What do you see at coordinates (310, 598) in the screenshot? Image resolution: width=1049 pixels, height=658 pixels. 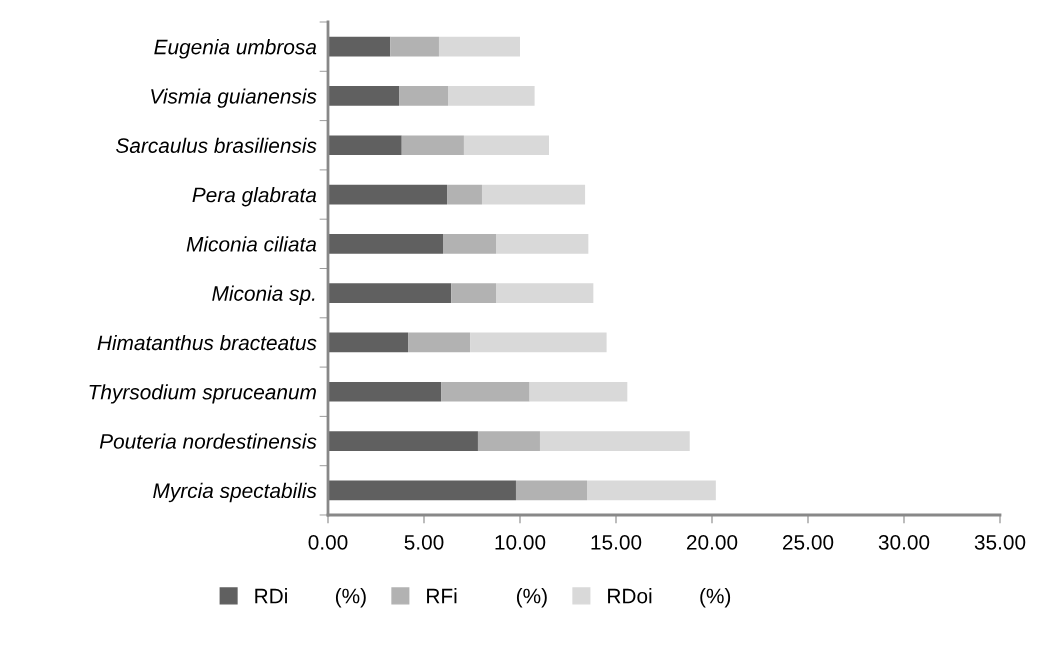 I see `legend-label: RDi (%)` at bounding box center [310, 598].